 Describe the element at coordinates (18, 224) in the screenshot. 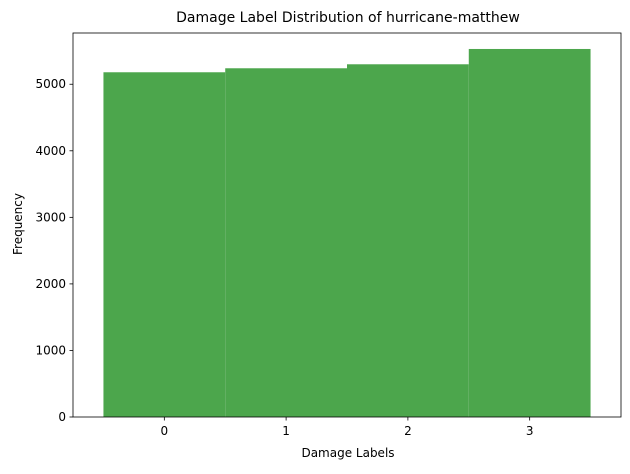

I see `y-axis-label: Frequency` at that location.